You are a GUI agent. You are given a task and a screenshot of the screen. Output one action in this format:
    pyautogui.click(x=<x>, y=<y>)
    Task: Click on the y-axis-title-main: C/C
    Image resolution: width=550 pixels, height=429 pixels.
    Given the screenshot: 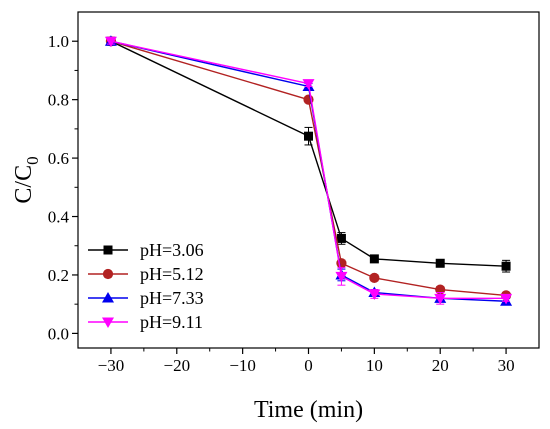 What is the action you would take?
    pyautogui.click(x=24, y=184)
    